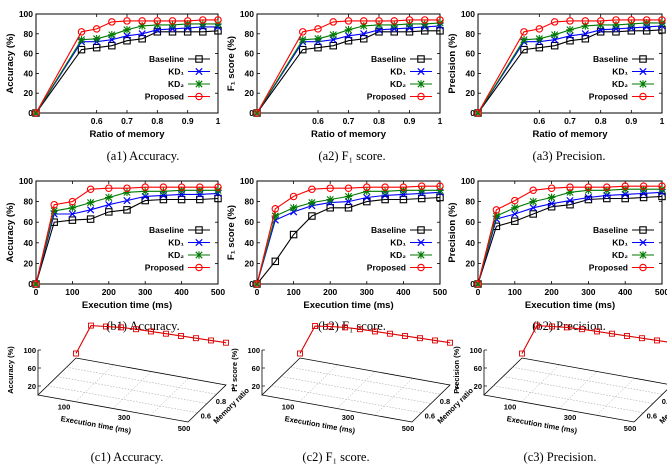 The image size is (667, 467). Describe the element at coordinates (64, 406) in the screenshot. I see `x-tick-label: 100` at that location.